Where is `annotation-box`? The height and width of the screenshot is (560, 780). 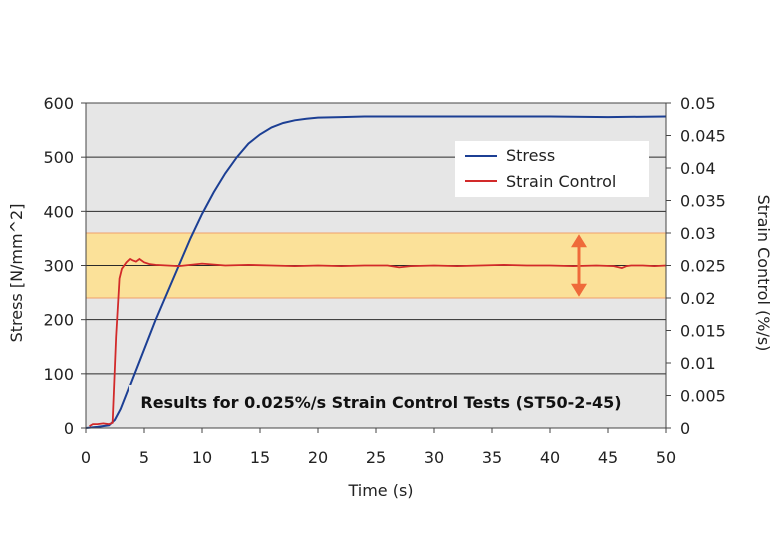
annotation-box is located at coordinates (383, 401).